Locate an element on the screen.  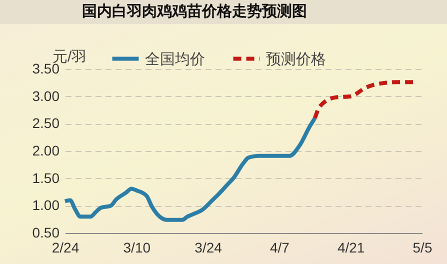
y-tick-label: 1.00 is located at coordinates (46, 205).